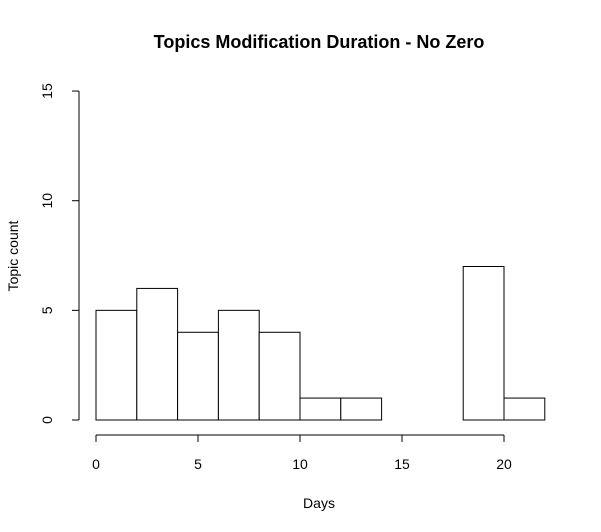 This screenshot has height=532, width=601. What do you see at coordinates (504, 464) in the screenshot?
I see `x-tick-label-4: 20` at bounding box center [504, 464].